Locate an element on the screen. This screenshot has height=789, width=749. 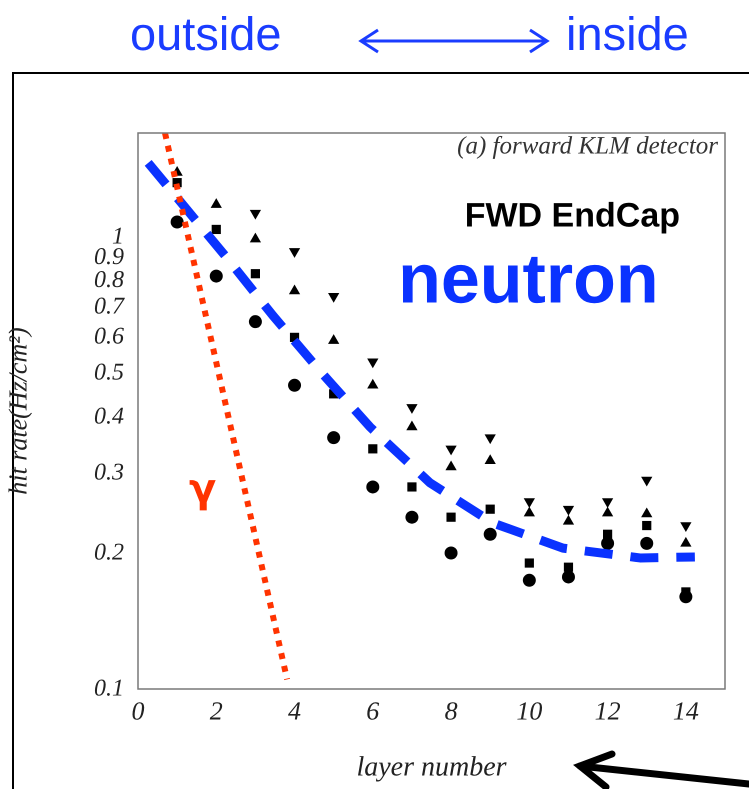
x-tick-label: 0 is located at coordinates (138, 711).